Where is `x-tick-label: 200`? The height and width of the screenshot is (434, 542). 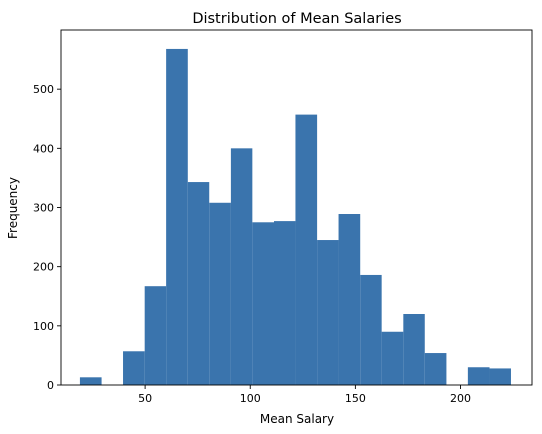
x-tick-label: 200 is located at coordinates (460, 398).